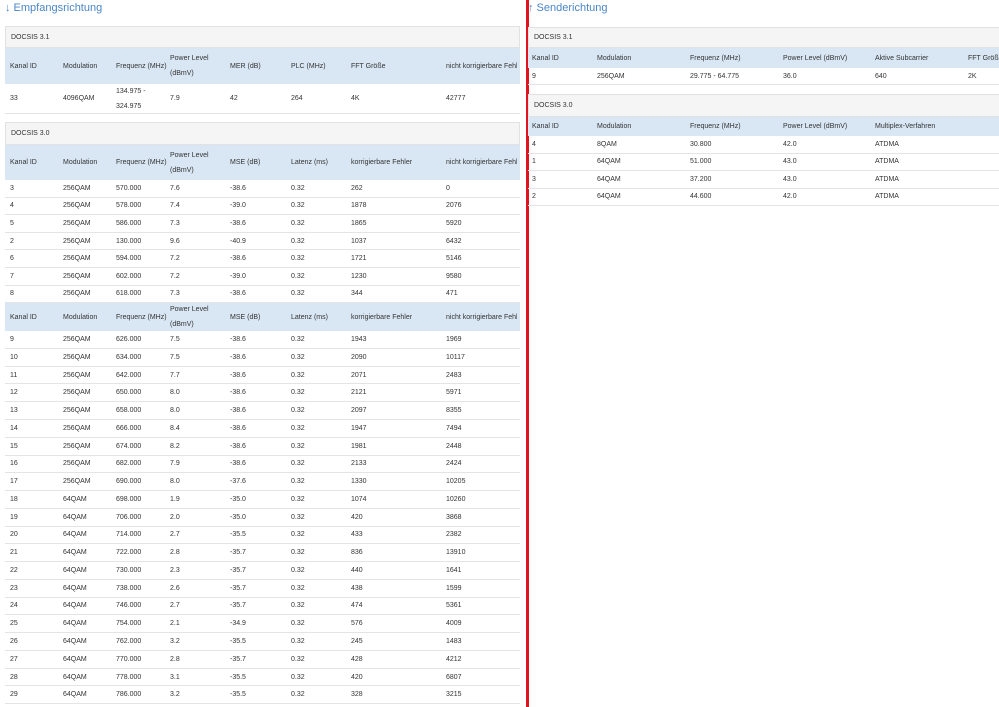  What do you see at coordinates (887, 144) in the screenshot?
I see `table-cell: ATDMA` at bounding box center [887, 144].